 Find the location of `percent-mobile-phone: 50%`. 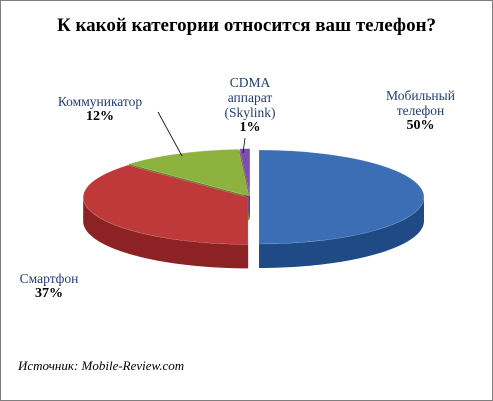

percent-mobile-phone: 50% is located at coordinates (420, 125).